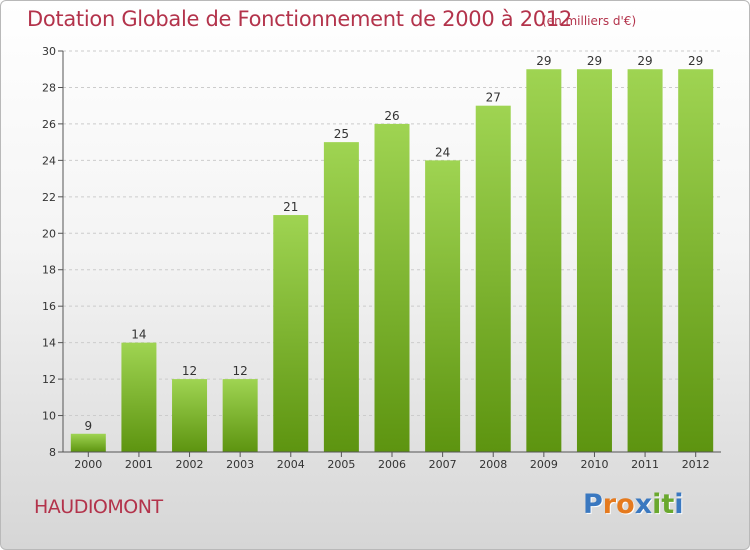 The height and width of the screenshot is (550, 750). What do you see at coordinates (49, 306) in the screenshot?
I see `y-tick-label: 16` at bounding box center [49, 306].